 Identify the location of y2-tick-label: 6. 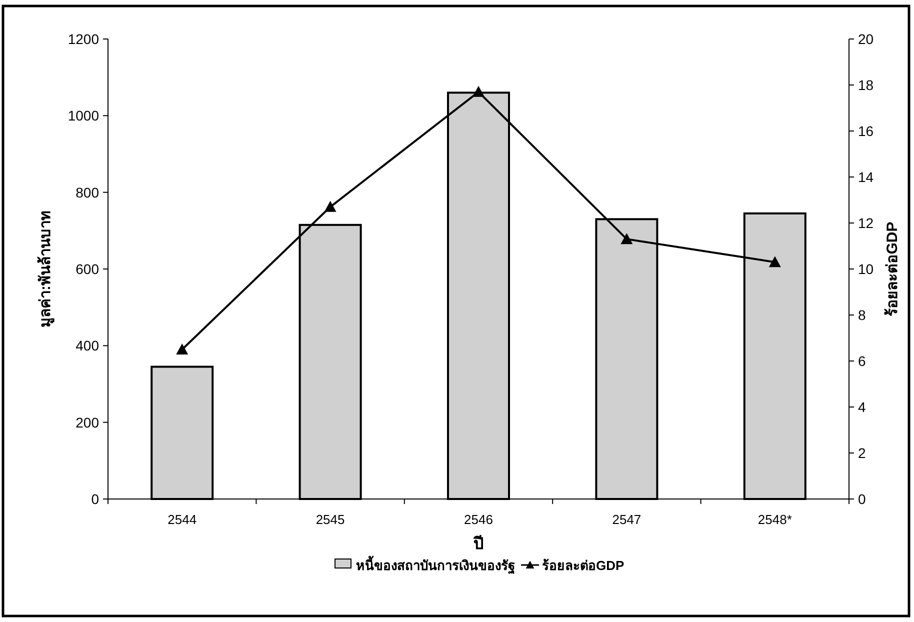
(862, 361).